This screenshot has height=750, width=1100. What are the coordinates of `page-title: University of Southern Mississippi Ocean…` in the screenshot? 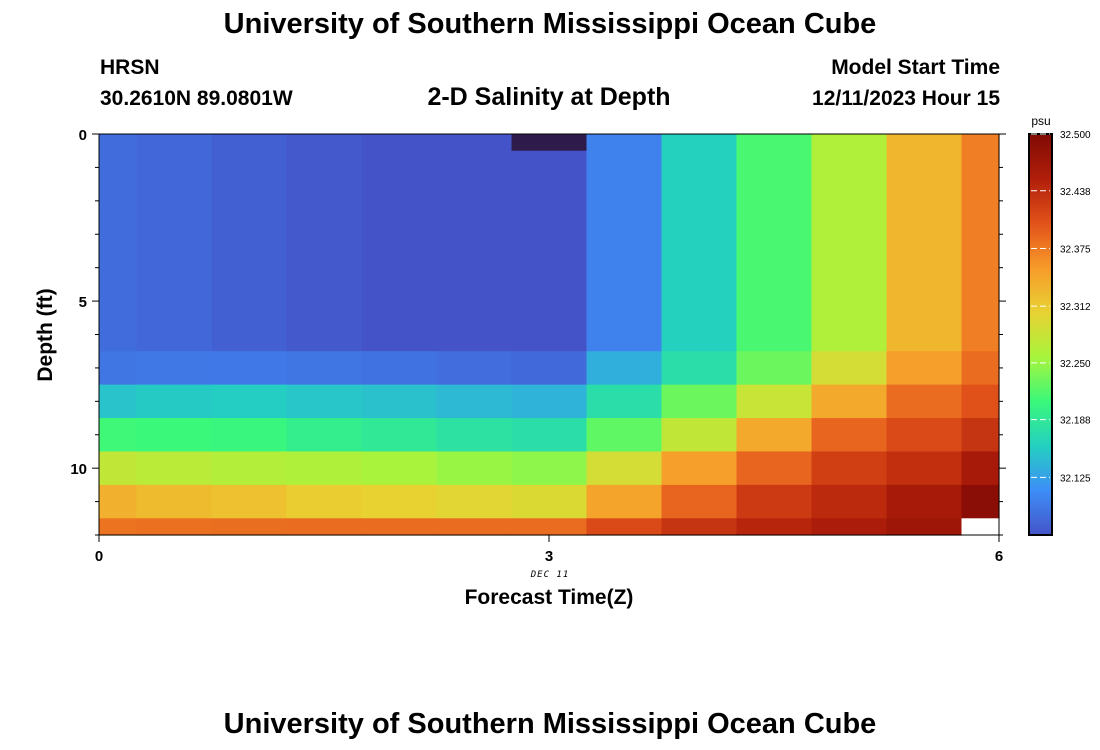 It's located at (550, 24).